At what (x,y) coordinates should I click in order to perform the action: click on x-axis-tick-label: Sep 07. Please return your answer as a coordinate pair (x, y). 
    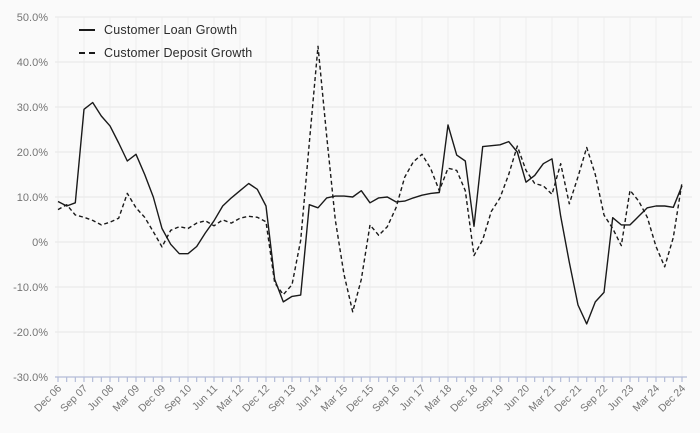
    Looking at the image, I should click on (74, 399).